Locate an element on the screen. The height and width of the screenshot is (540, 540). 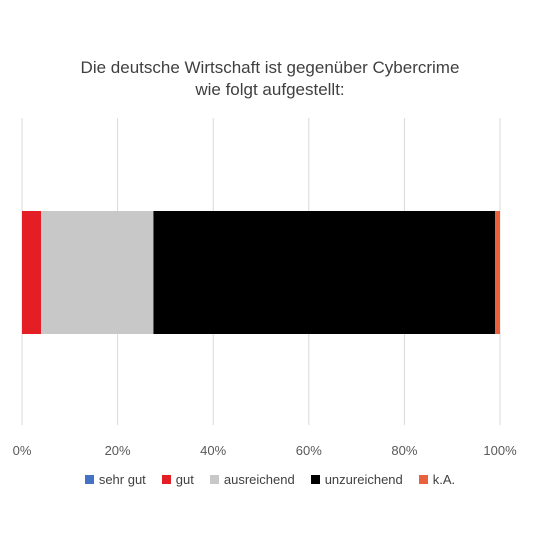
bar-segment-k-a- is located at coordinates (497, 272).